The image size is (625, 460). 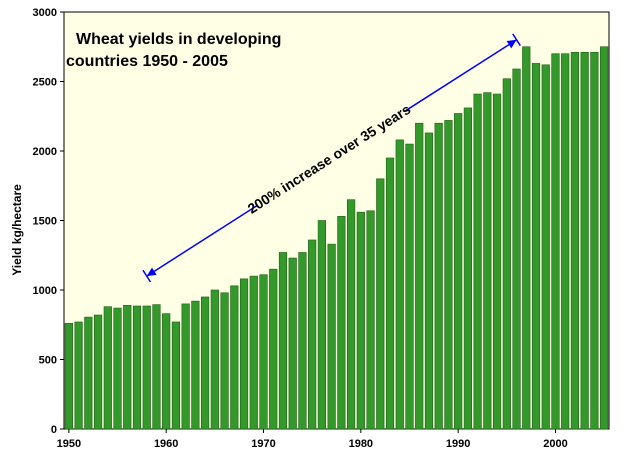 I want to click on x-axis: 1950 1960 1970 1980 1990 2000, so click(x=312, y=439).